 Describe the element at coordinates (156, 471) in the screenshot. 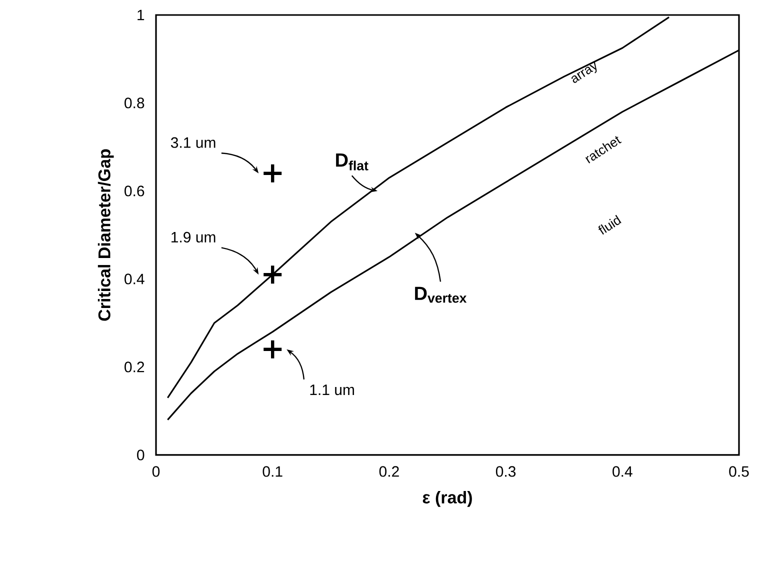

I see `x-tick-label: 0` at that location.